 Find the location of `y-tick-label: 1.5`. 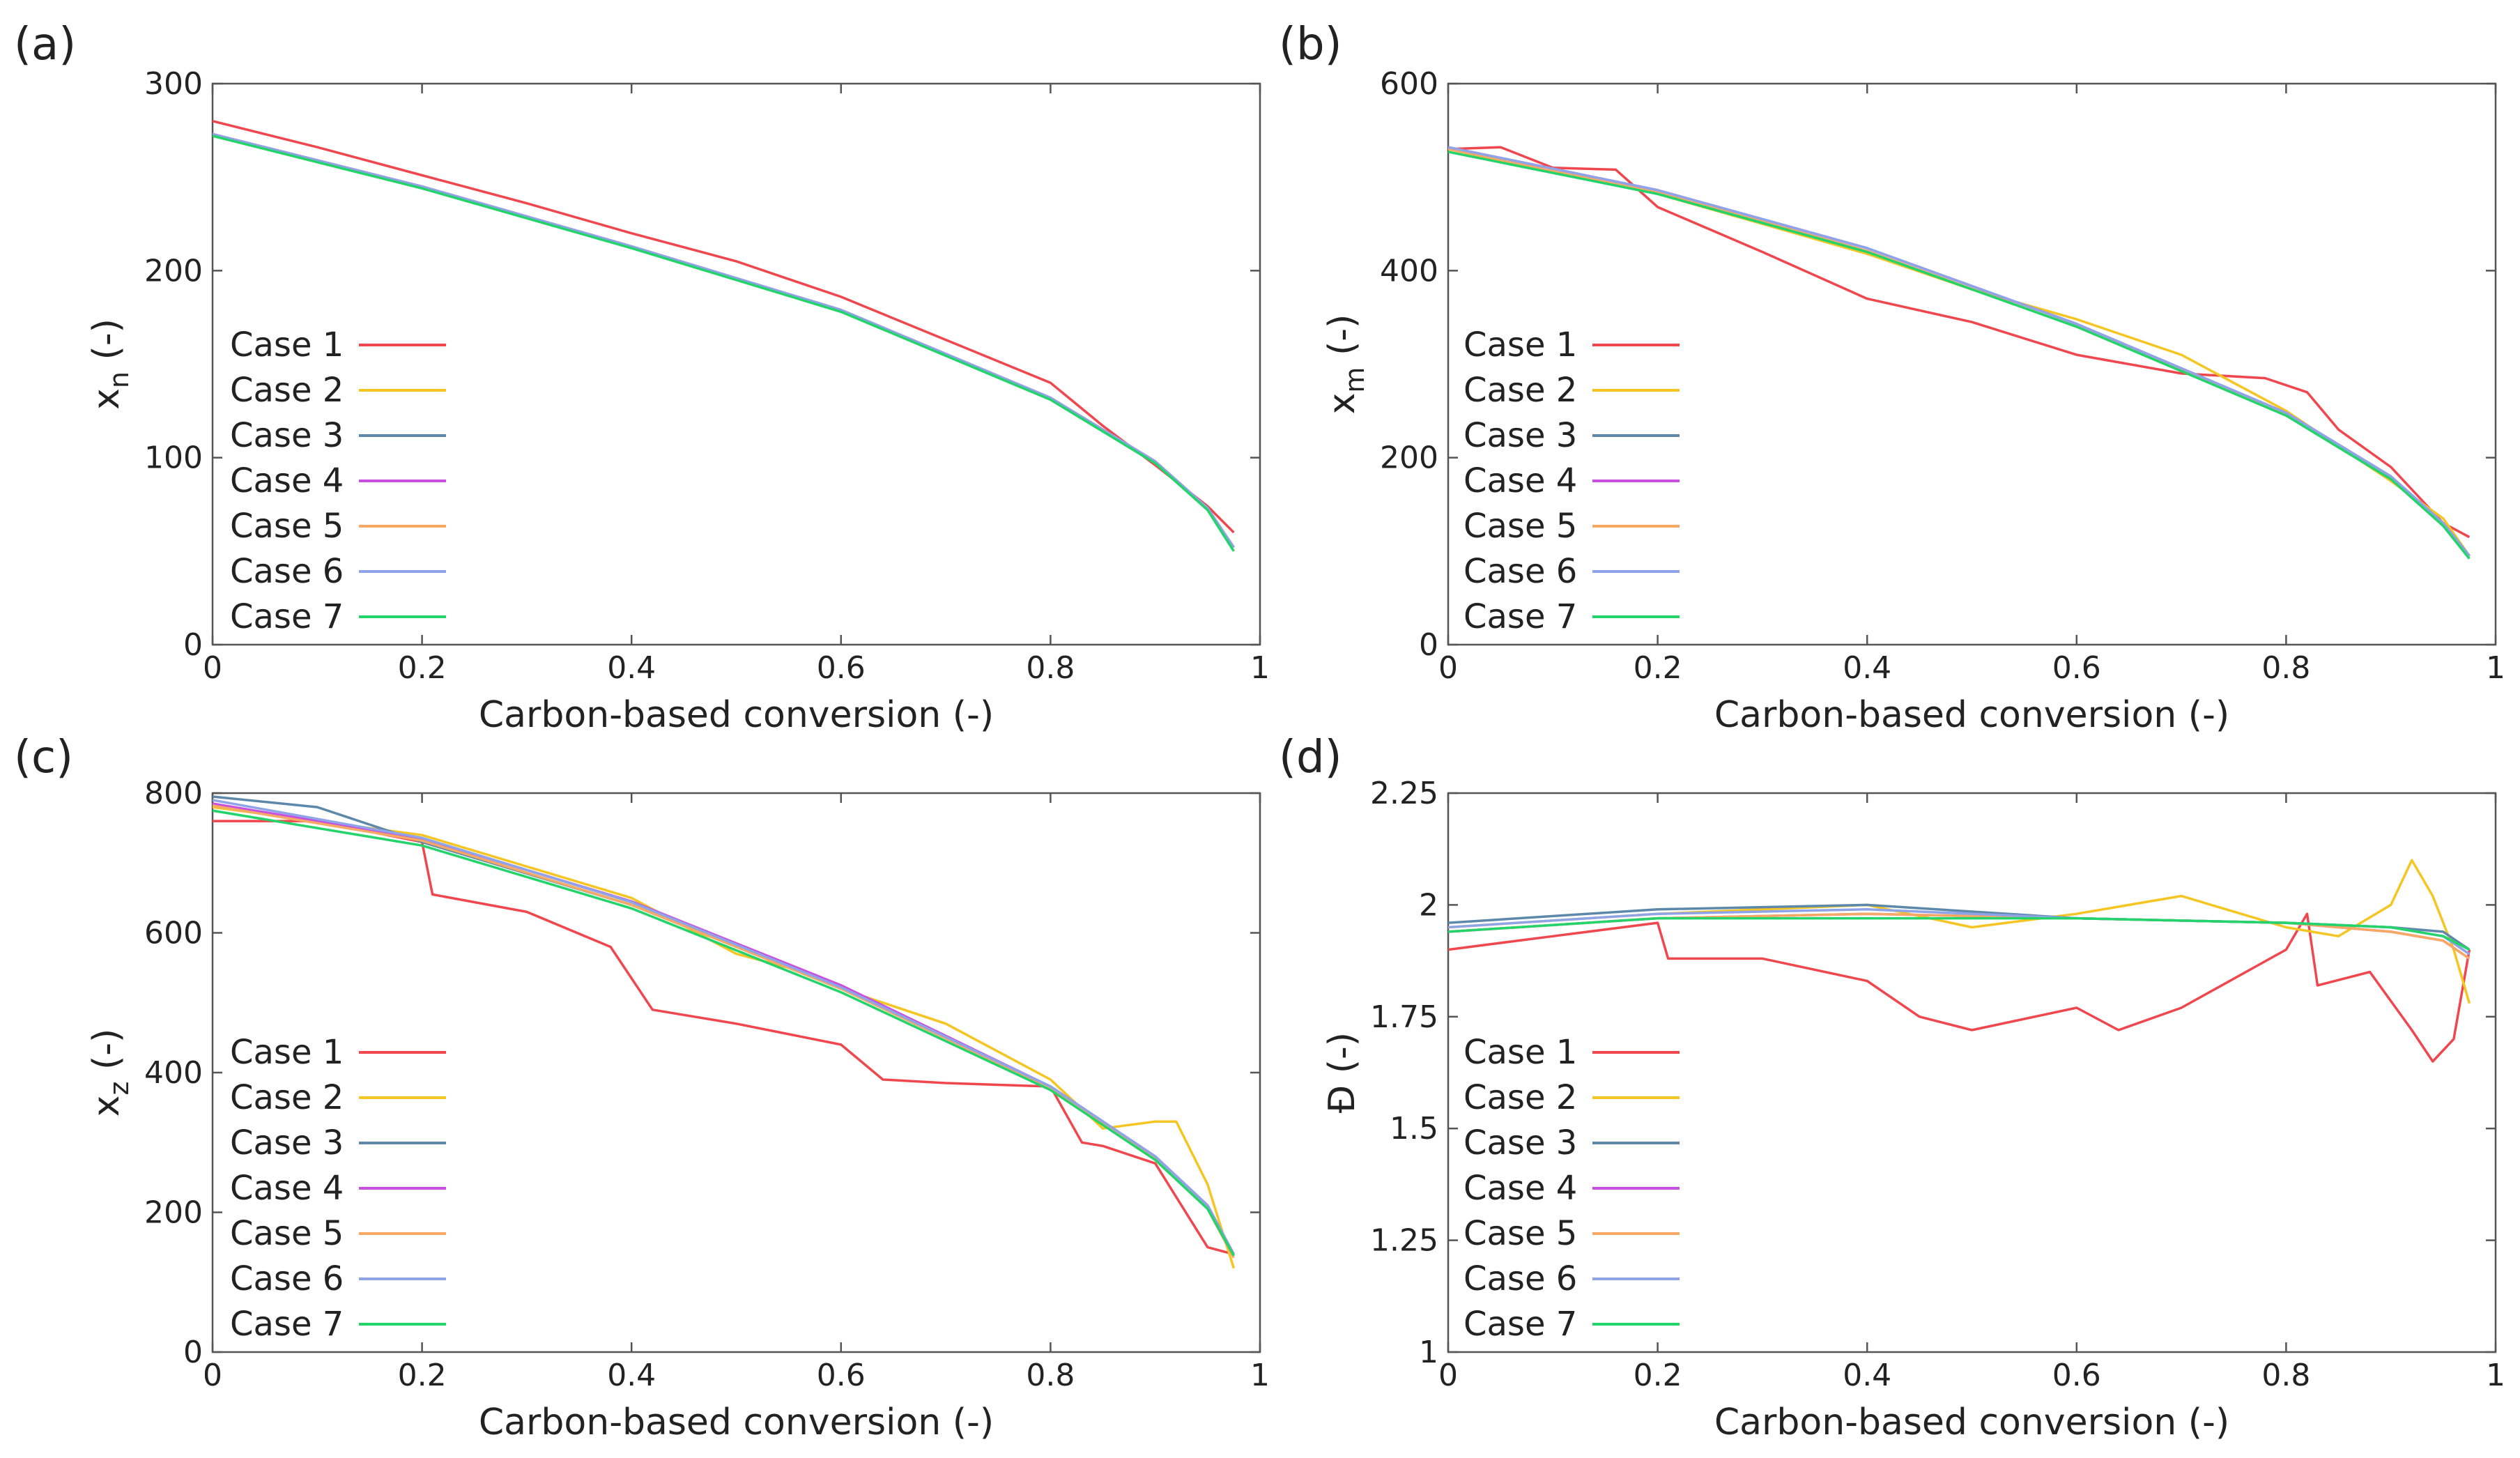

y-tick-label: 1.5 is located at coordinates (1414, 1129).